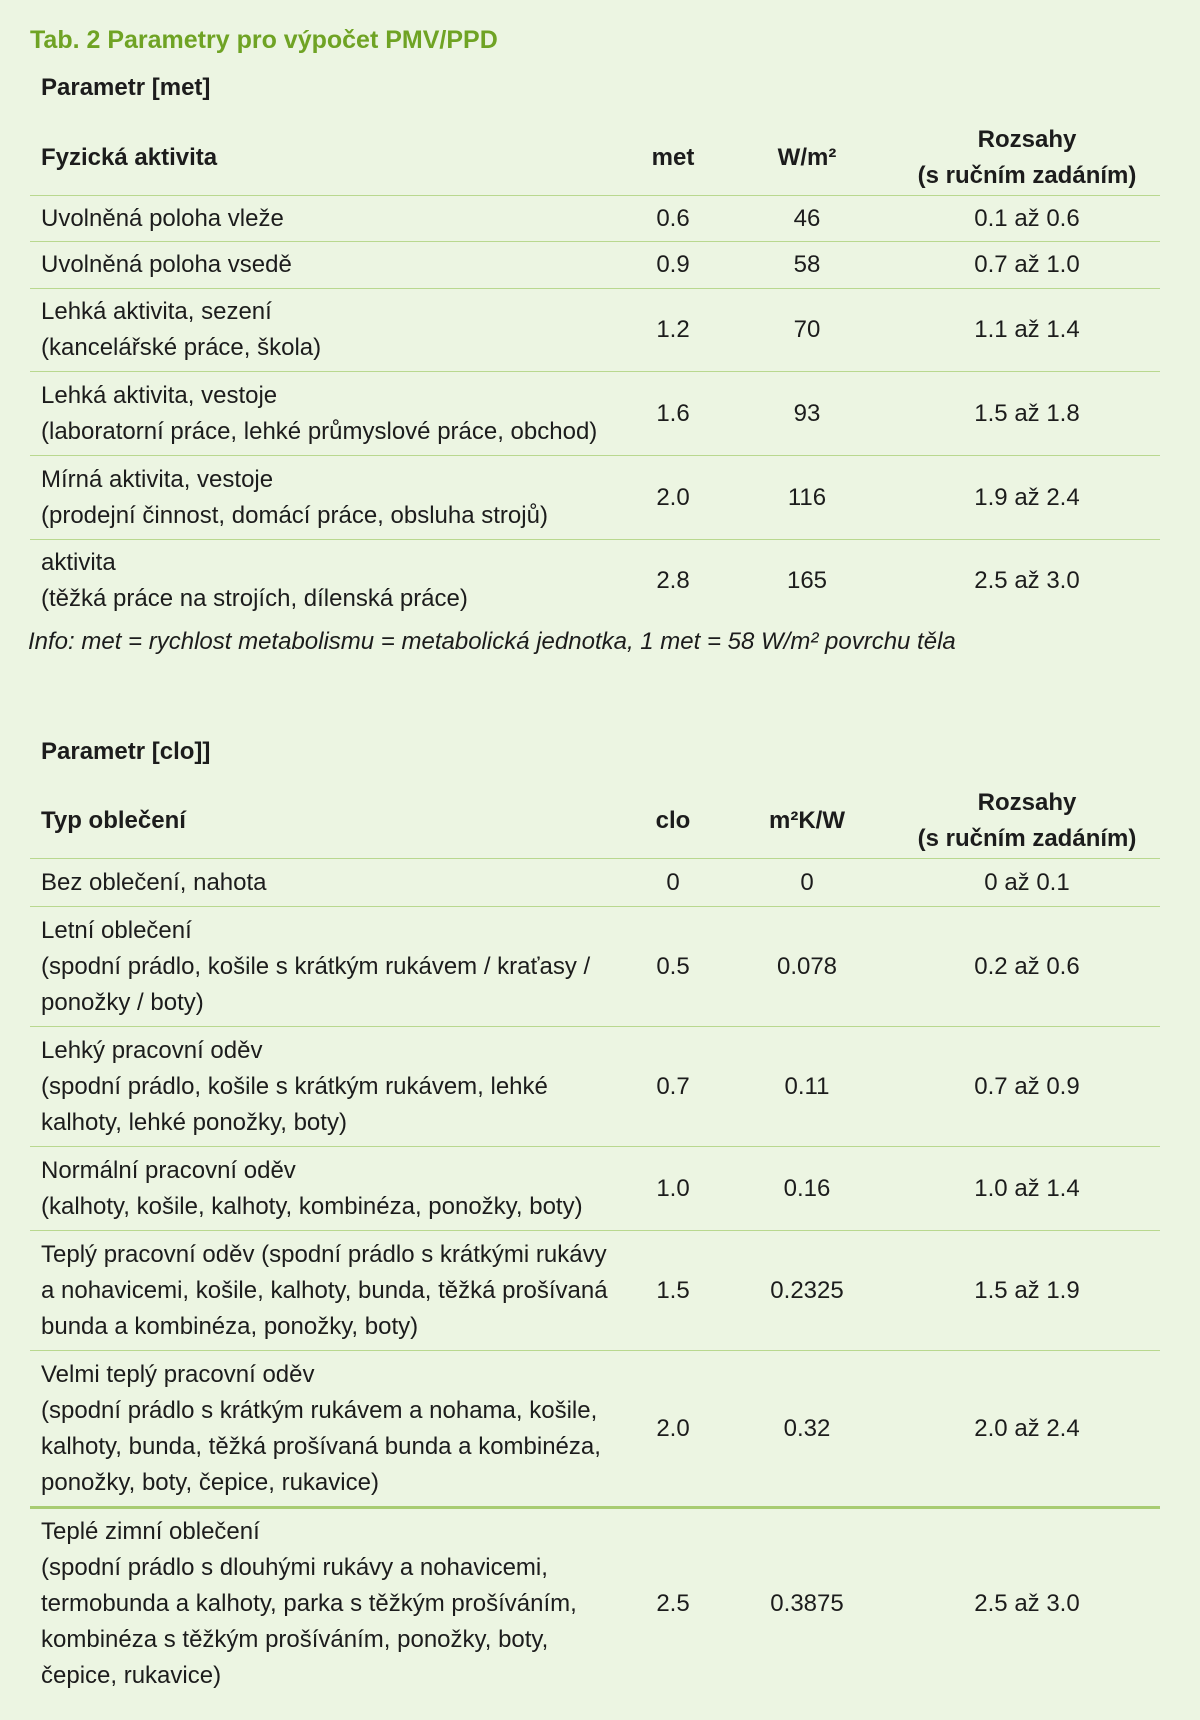 The width and height of the screenshot is (1200, 1720). What do you see at coordinates (673, 413) in the screenshot?
I see `met-row-met: 1.6` at bounding box center [673, 413].